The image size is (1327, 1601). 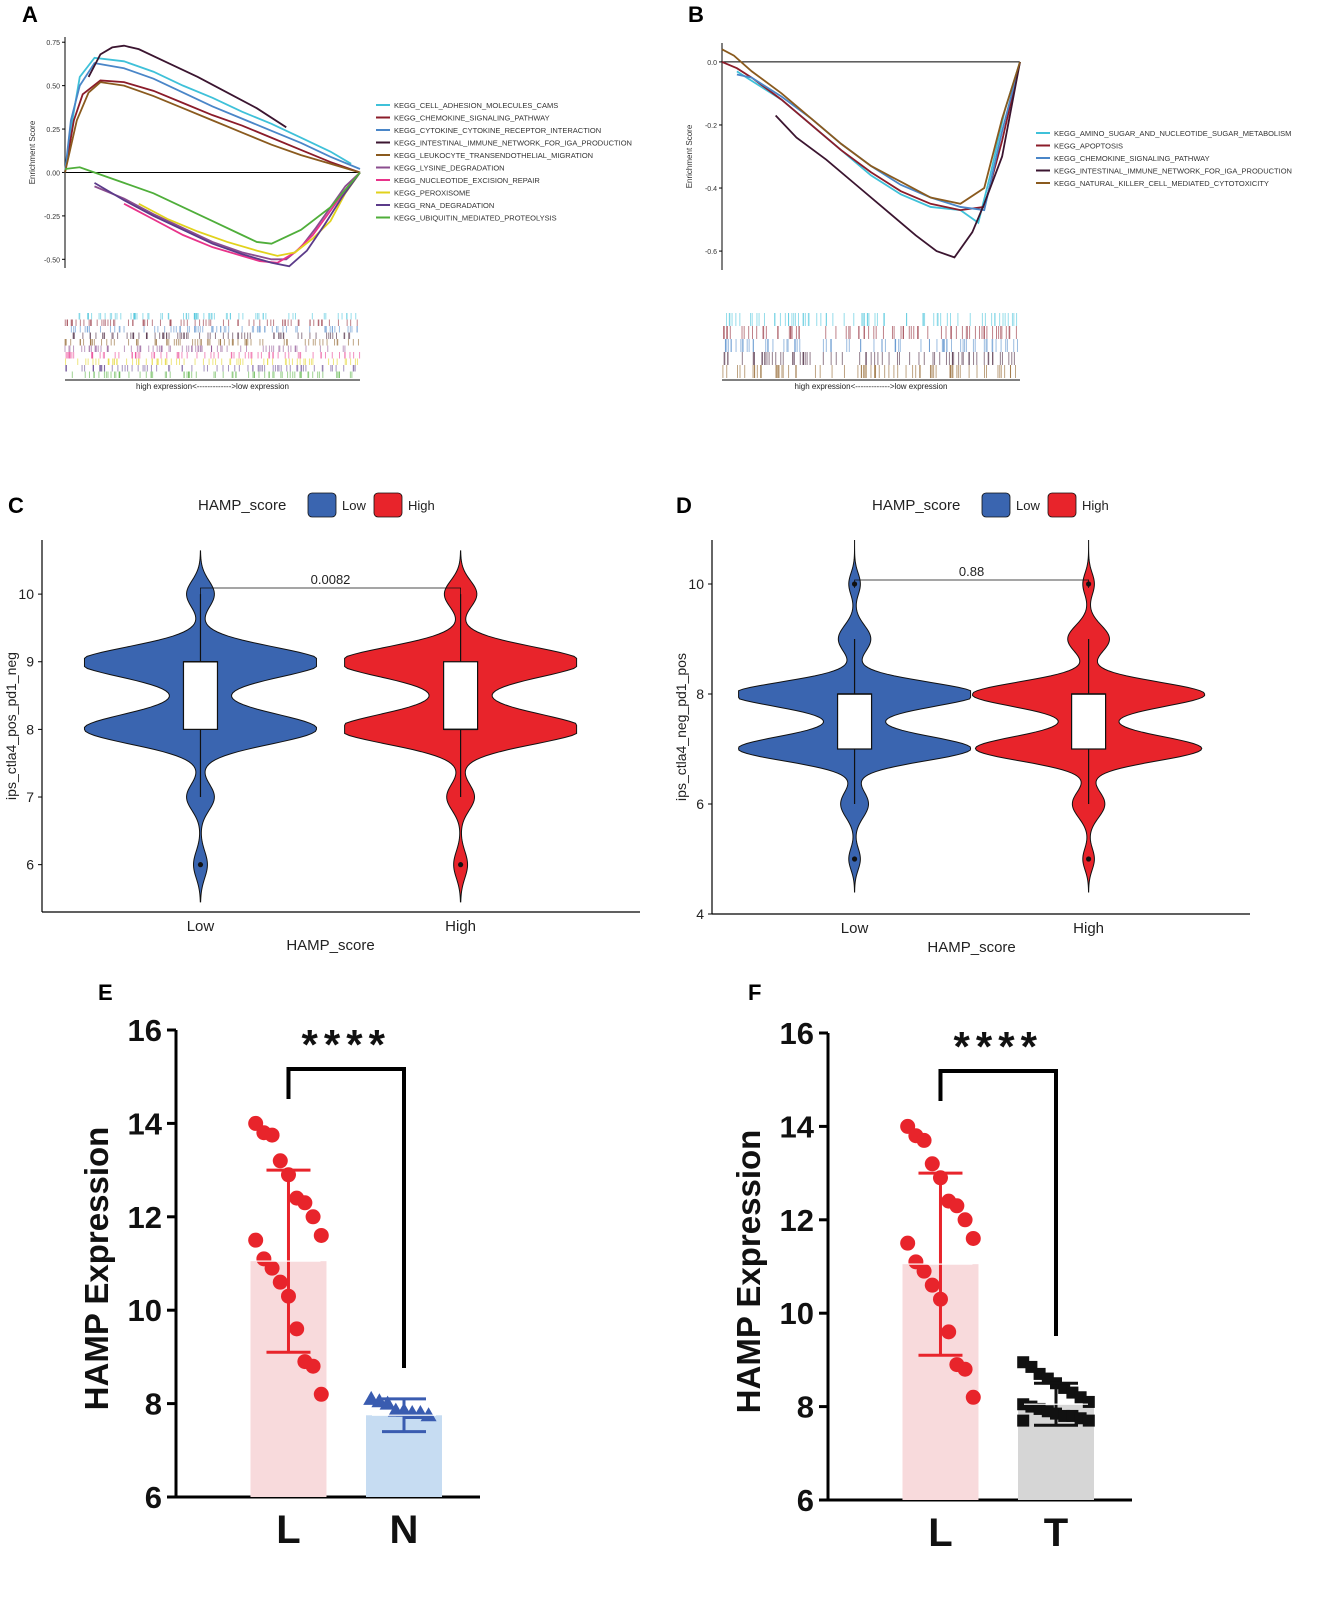 What do you see at coordinates (432, 193) in the screenshot?
I see `legend-entry: KEGG_PEROXISOME` at bounding box center [432, 193].